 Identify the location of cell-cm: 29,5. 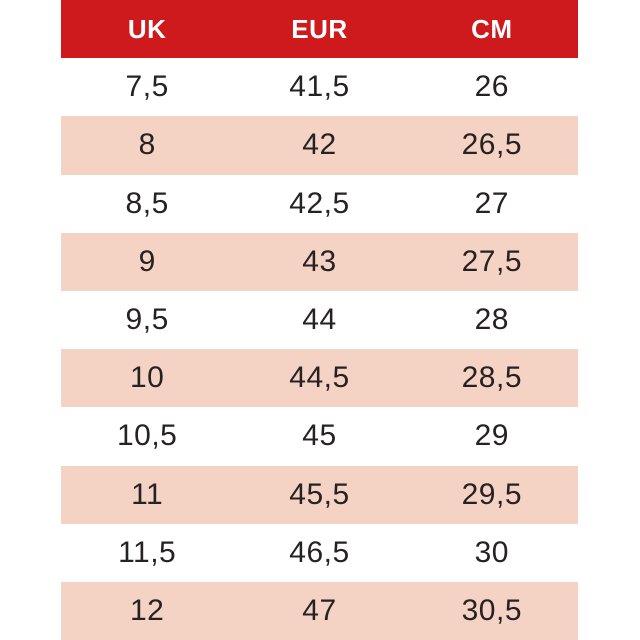
(492, 494).